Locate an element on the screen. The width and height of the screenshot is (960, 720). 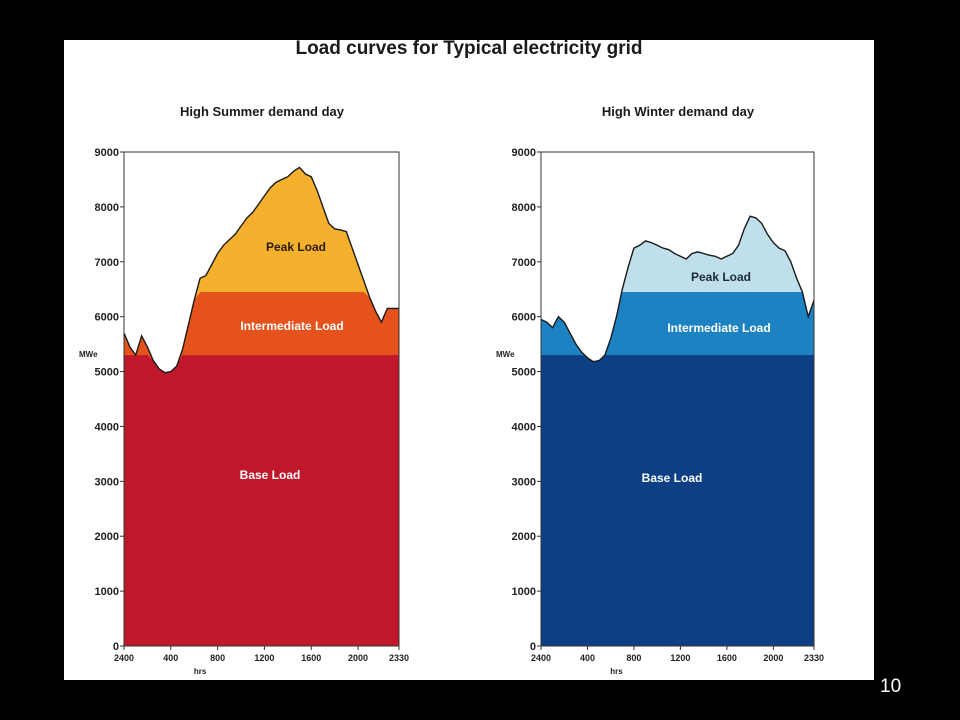
chart2-demand-line is located at coordinates (677, 289).